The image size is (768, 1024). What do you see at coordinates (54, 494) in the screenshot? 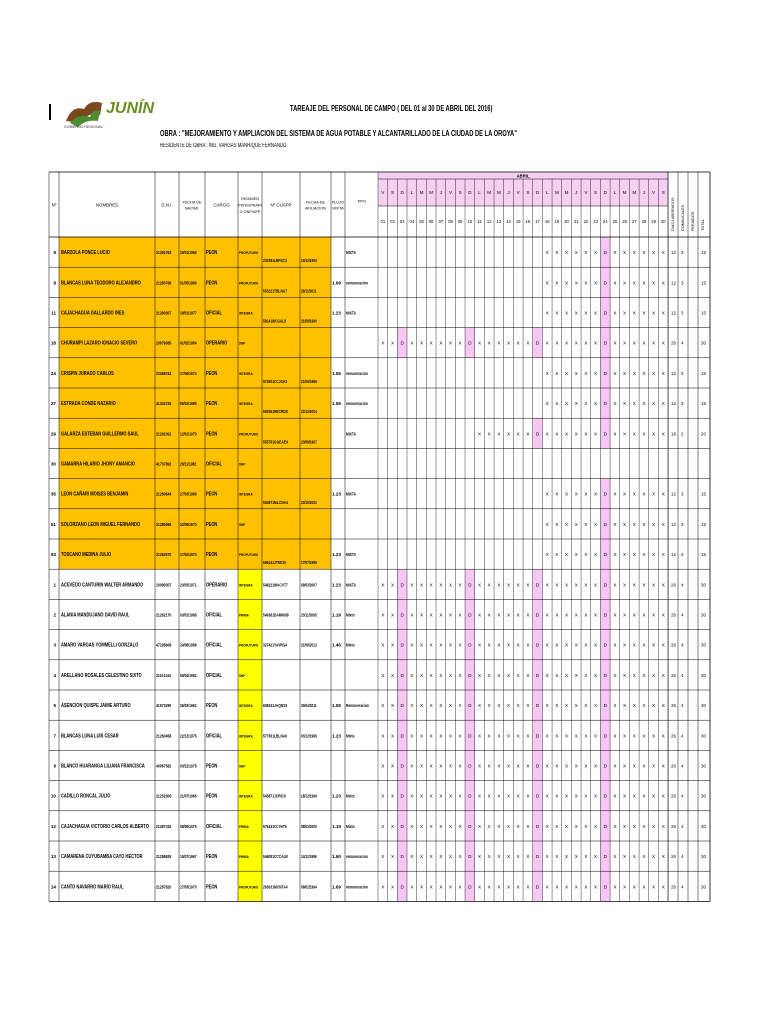
I see `row-number: 35` at bounding box center [54, 494].